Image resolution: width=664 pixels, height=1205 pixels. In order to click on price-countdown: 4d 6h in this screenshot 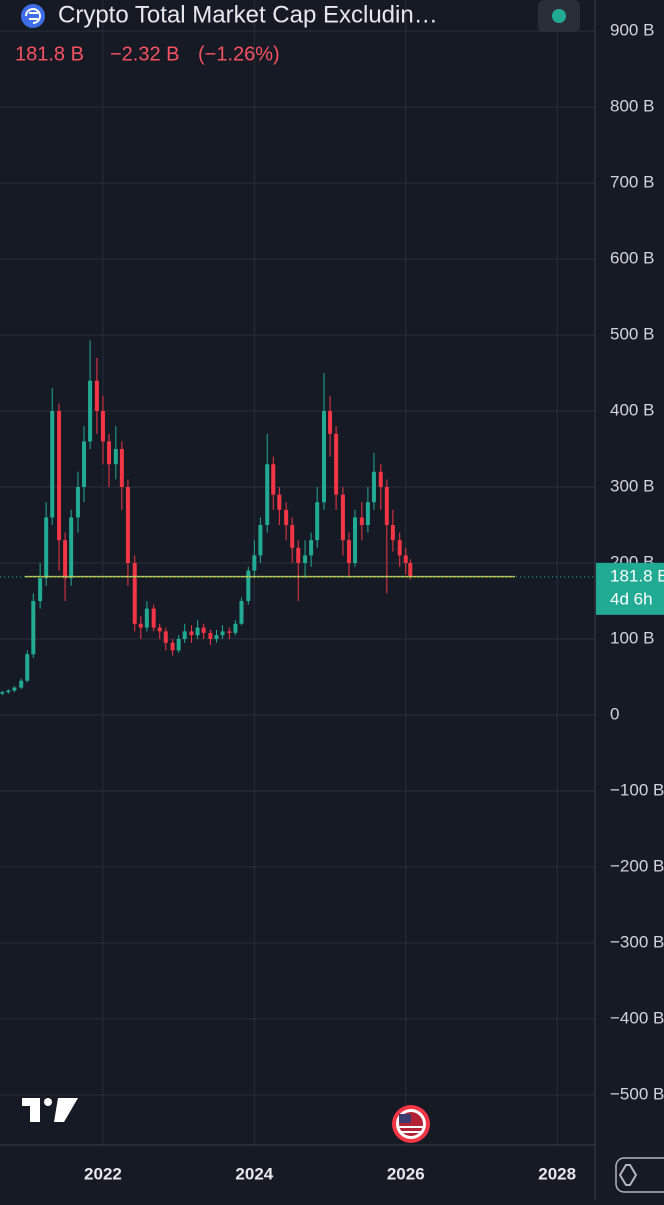, I will do `click(631, 598)`.